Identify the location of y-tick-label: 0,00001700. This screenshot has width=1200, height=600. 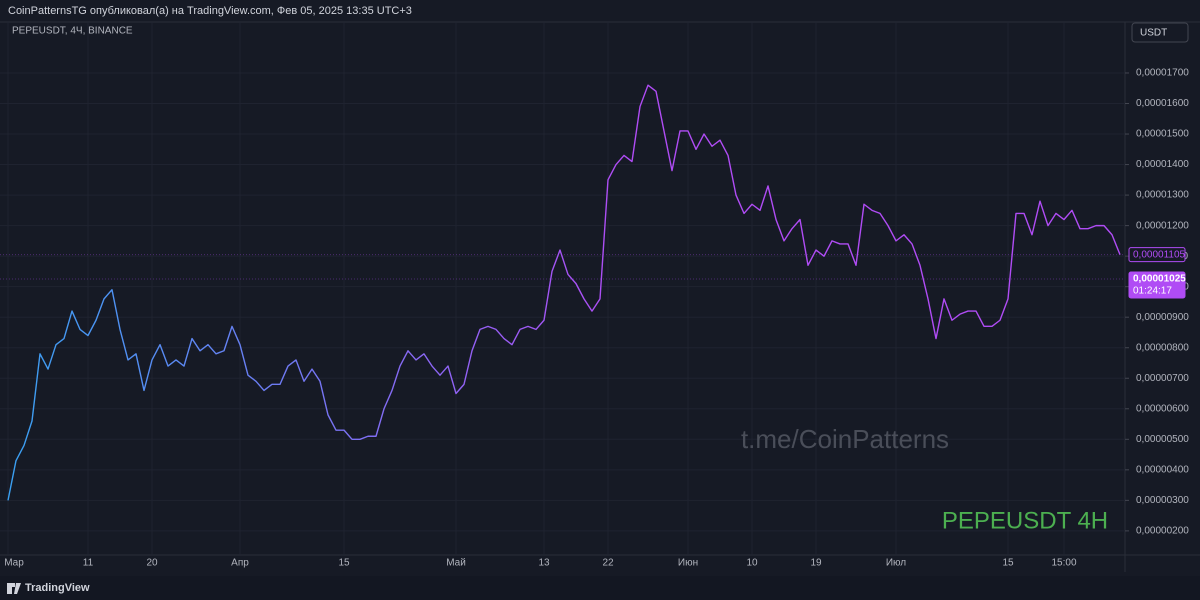
(1162, 73).